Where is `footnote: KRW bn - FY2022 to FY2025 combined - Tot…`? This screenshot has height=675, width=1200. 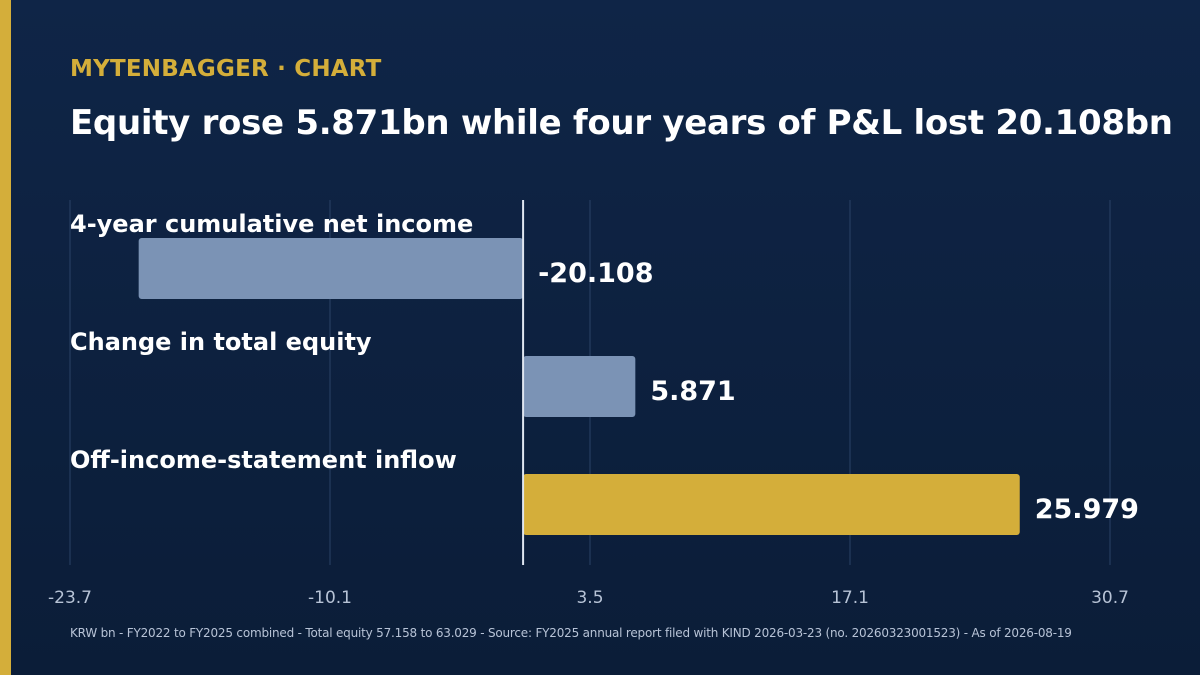 footnote: KRW bn - FY2022 to FY2025 combined - Tot… is located at coordinates (571, 633).